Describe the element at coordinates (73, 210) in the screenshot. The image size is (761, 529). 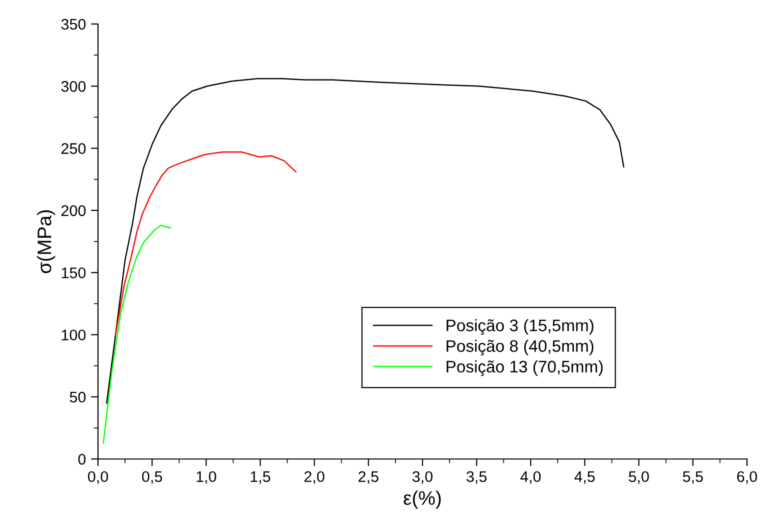
I see `y-tick-label: 200` at that location.